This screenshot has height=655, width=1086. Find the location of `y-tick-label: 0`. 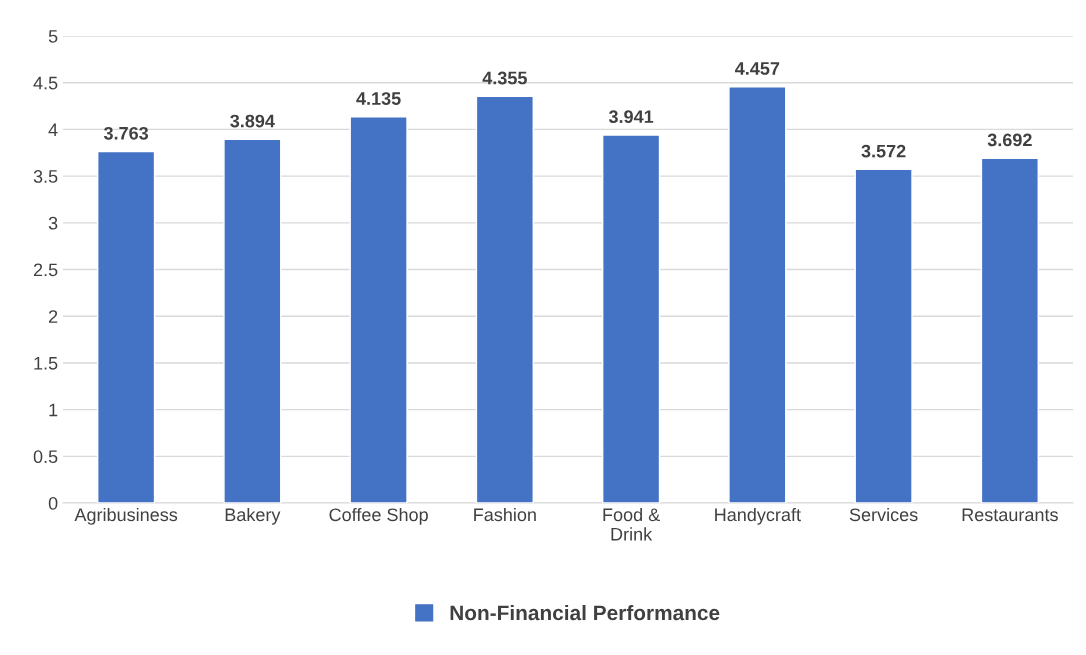

y-tick-label: 0 is located at coordinates (53, 503).